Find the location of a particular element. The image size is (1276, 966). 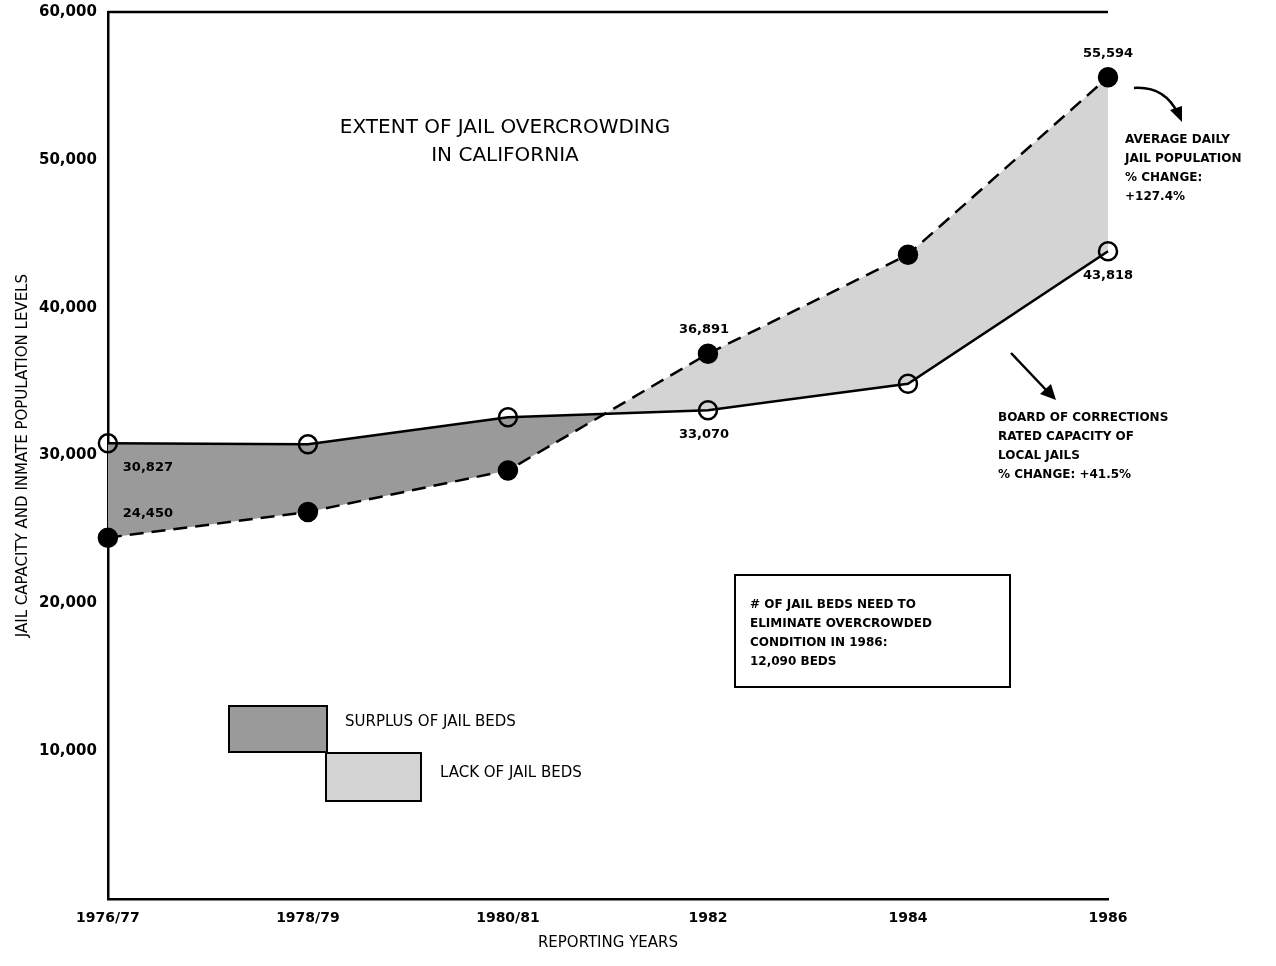

text: AVERAGE DAILY JAIL POPULATION % CHANGE: +127.4% is located at coordinates (1183, 168).